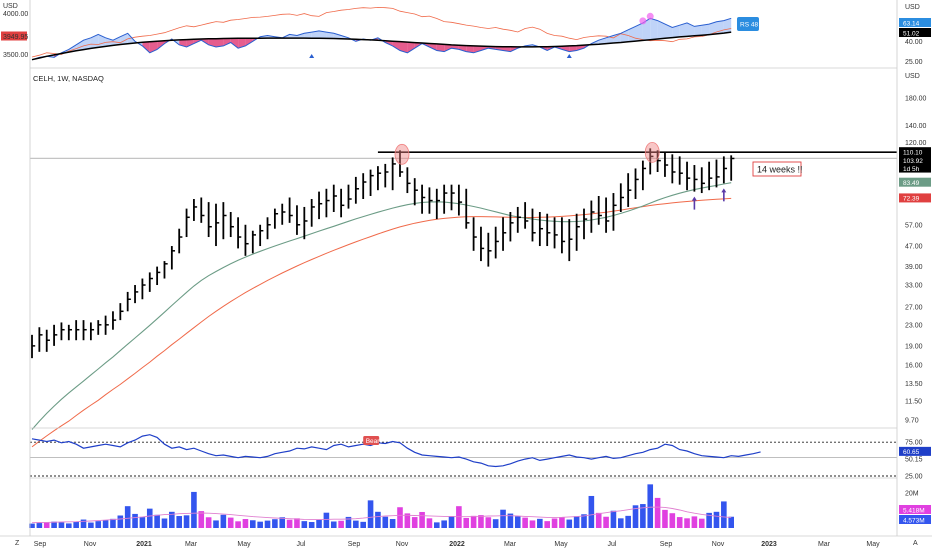  What do you see at coordinates (561, 544) in the screenshot?
I see `time-tick-label: May` at bounding box center [561, 544].